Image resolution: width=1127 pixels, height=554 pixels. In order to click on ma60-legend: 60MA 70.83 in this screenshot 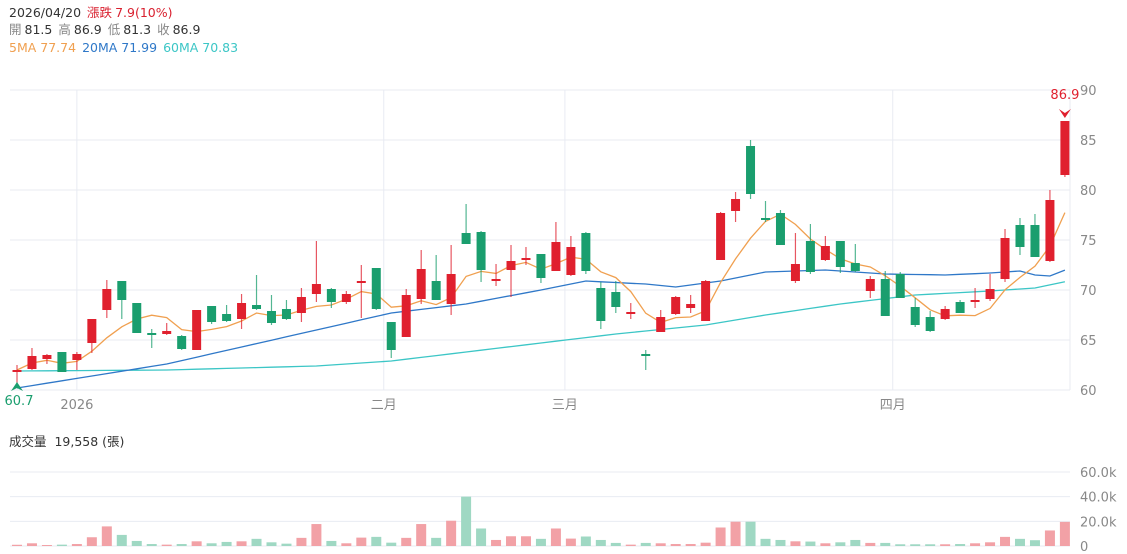, I will do `click(201, 47)`.